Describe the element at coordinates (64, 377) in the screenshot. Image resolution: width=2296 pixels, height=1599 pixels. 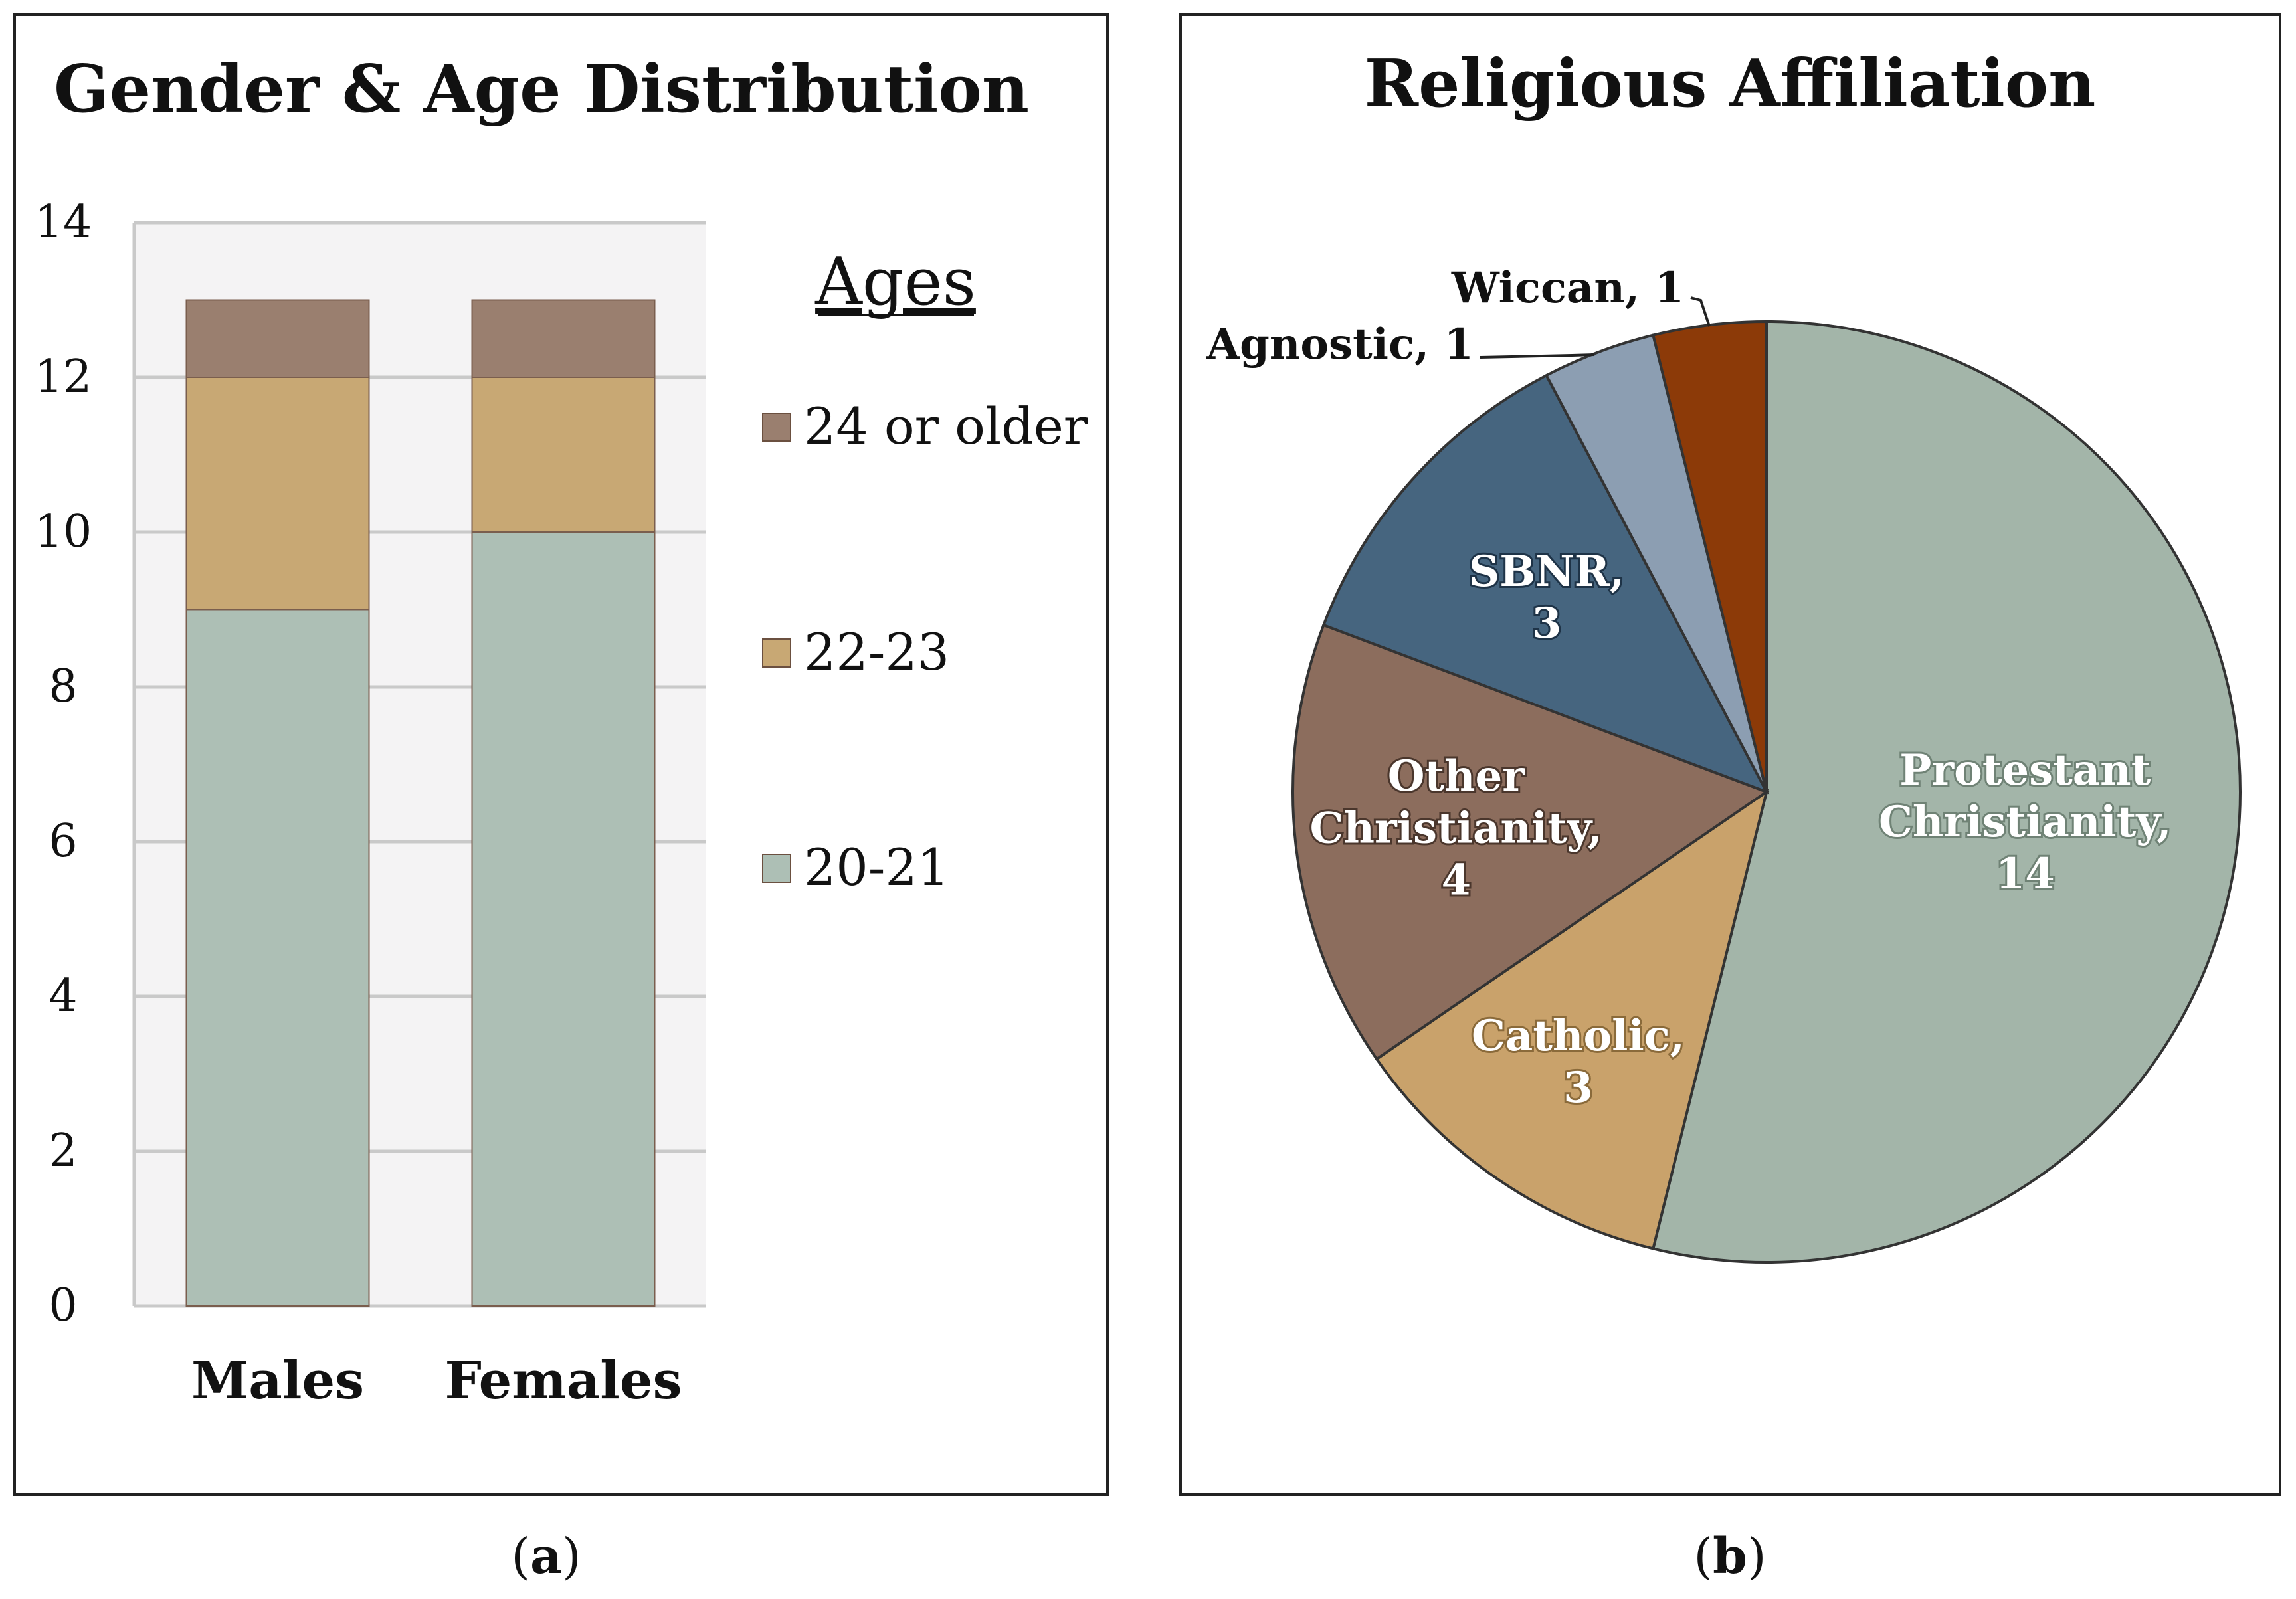
I see `y-tick-label: 12` at that location.